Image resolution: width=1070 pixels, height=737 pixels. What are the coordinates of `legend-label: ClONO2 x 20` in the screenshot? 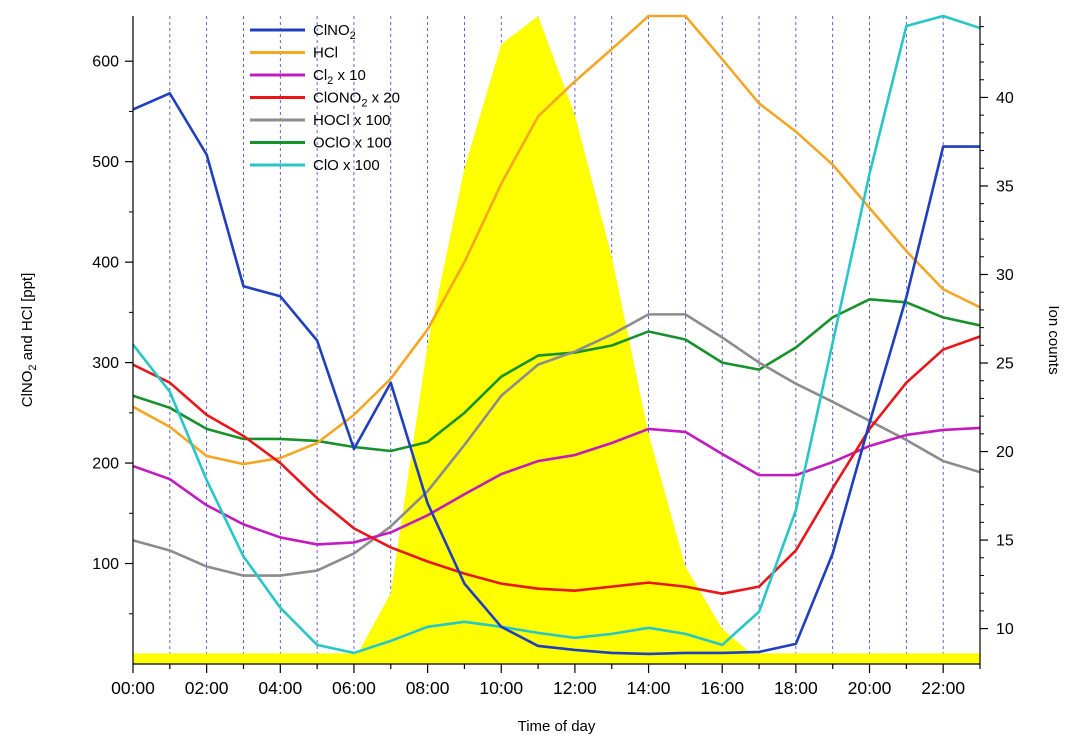 It's located at (356, 100).